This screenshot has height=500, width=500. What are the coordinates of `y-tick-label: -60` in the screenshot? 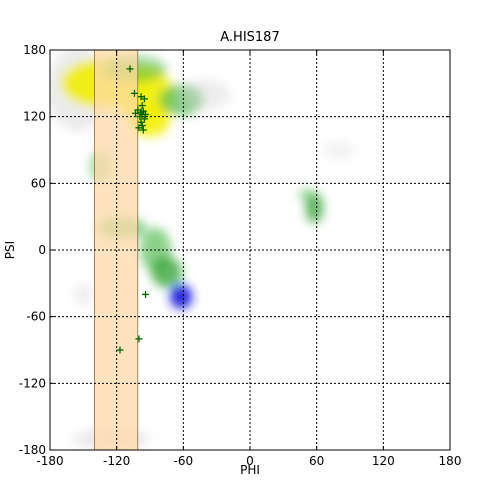 It's located at (36, 317).